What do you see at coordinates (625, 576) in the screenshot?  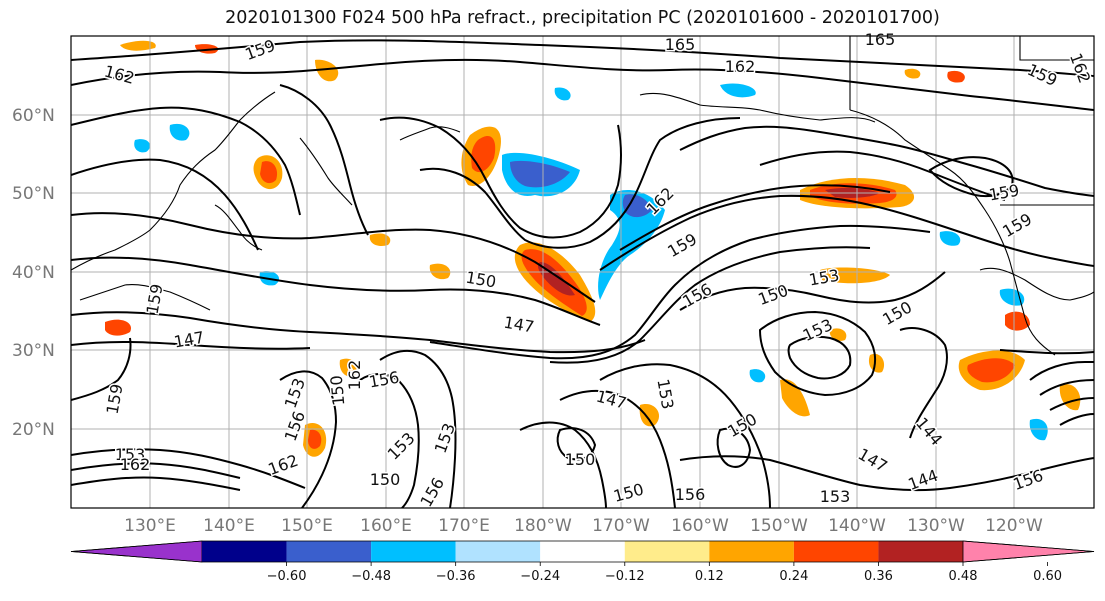 I see `colorbar-tick-label: −0.12` at bounding box center [625, 576].